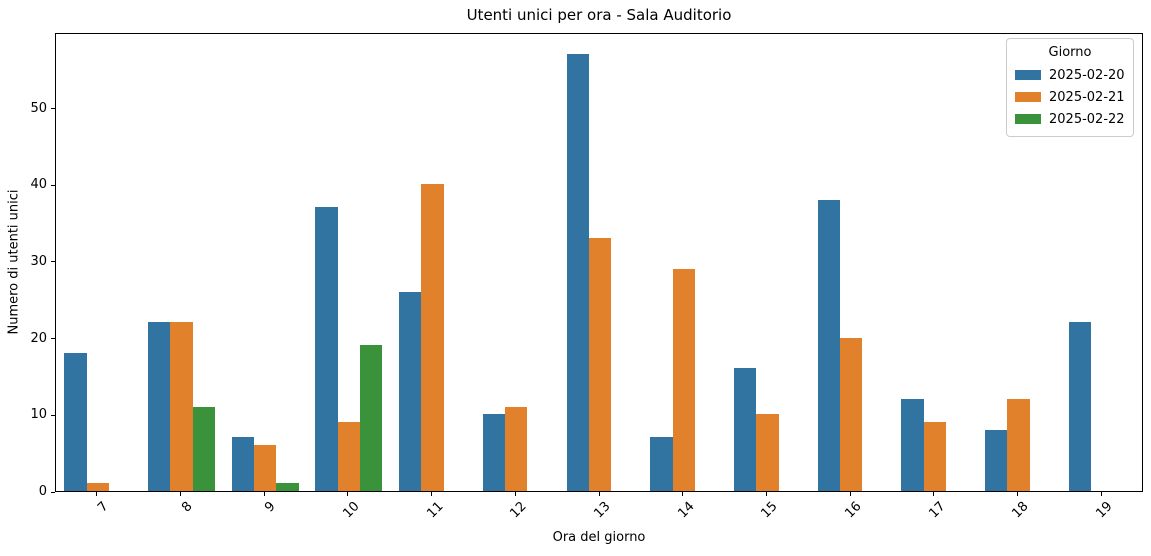 The width and height of the screenshot is (1151, 556). I want to click on bar-2025-02-21-h9, so click(265, 468).